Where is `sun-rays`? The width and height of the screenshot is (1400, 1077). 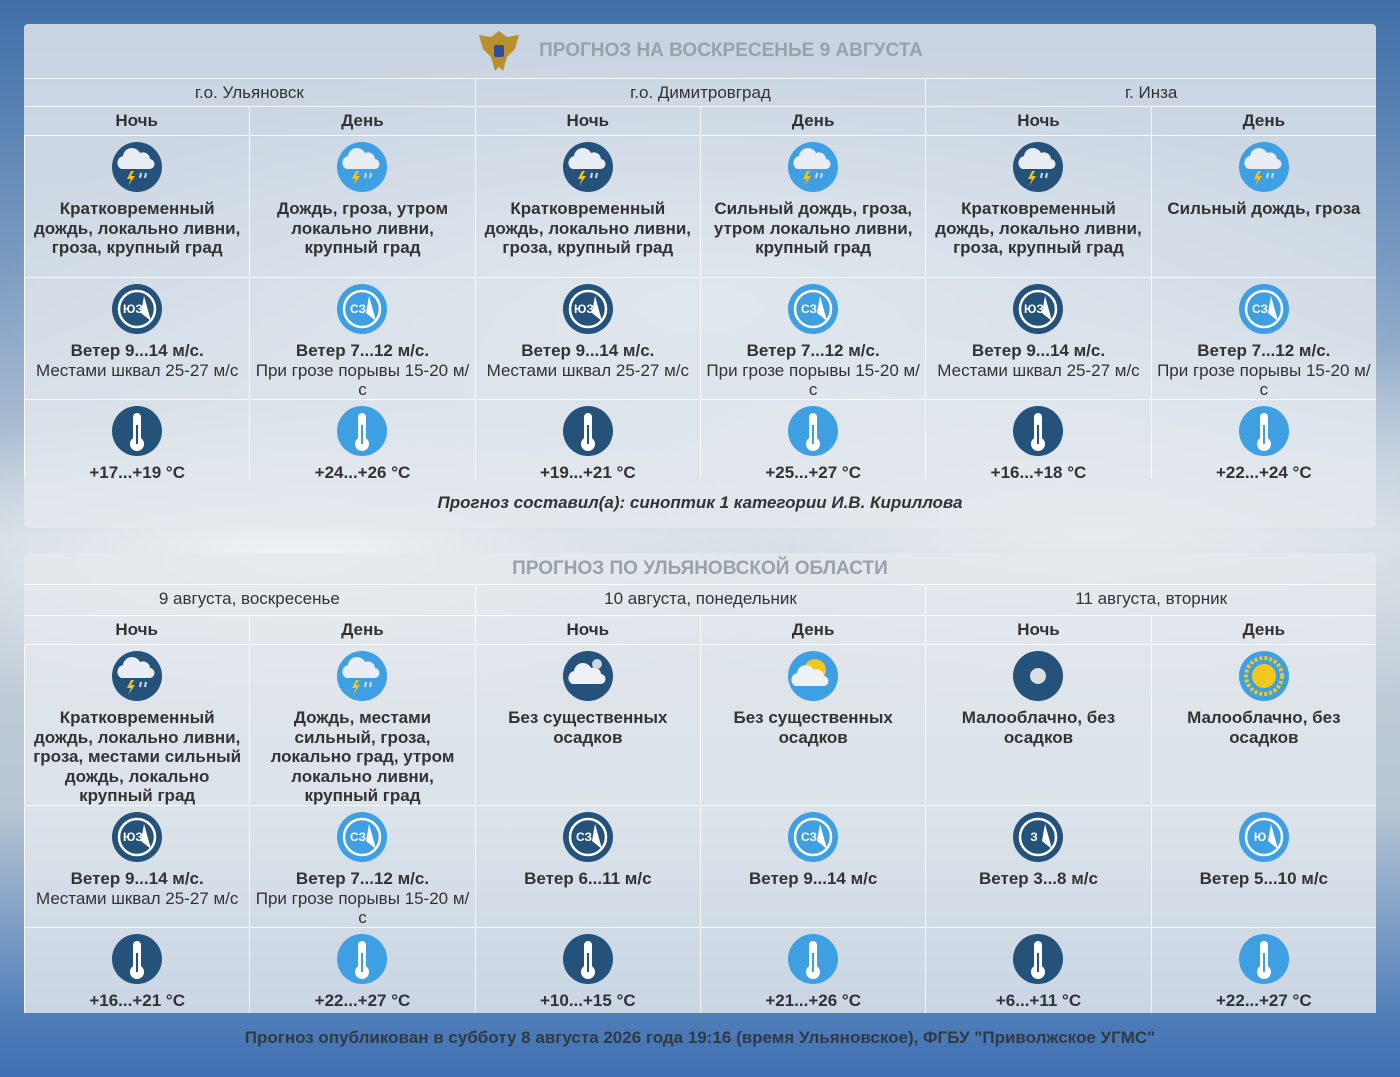
sun-rays is located at coordinates (1263, 676).